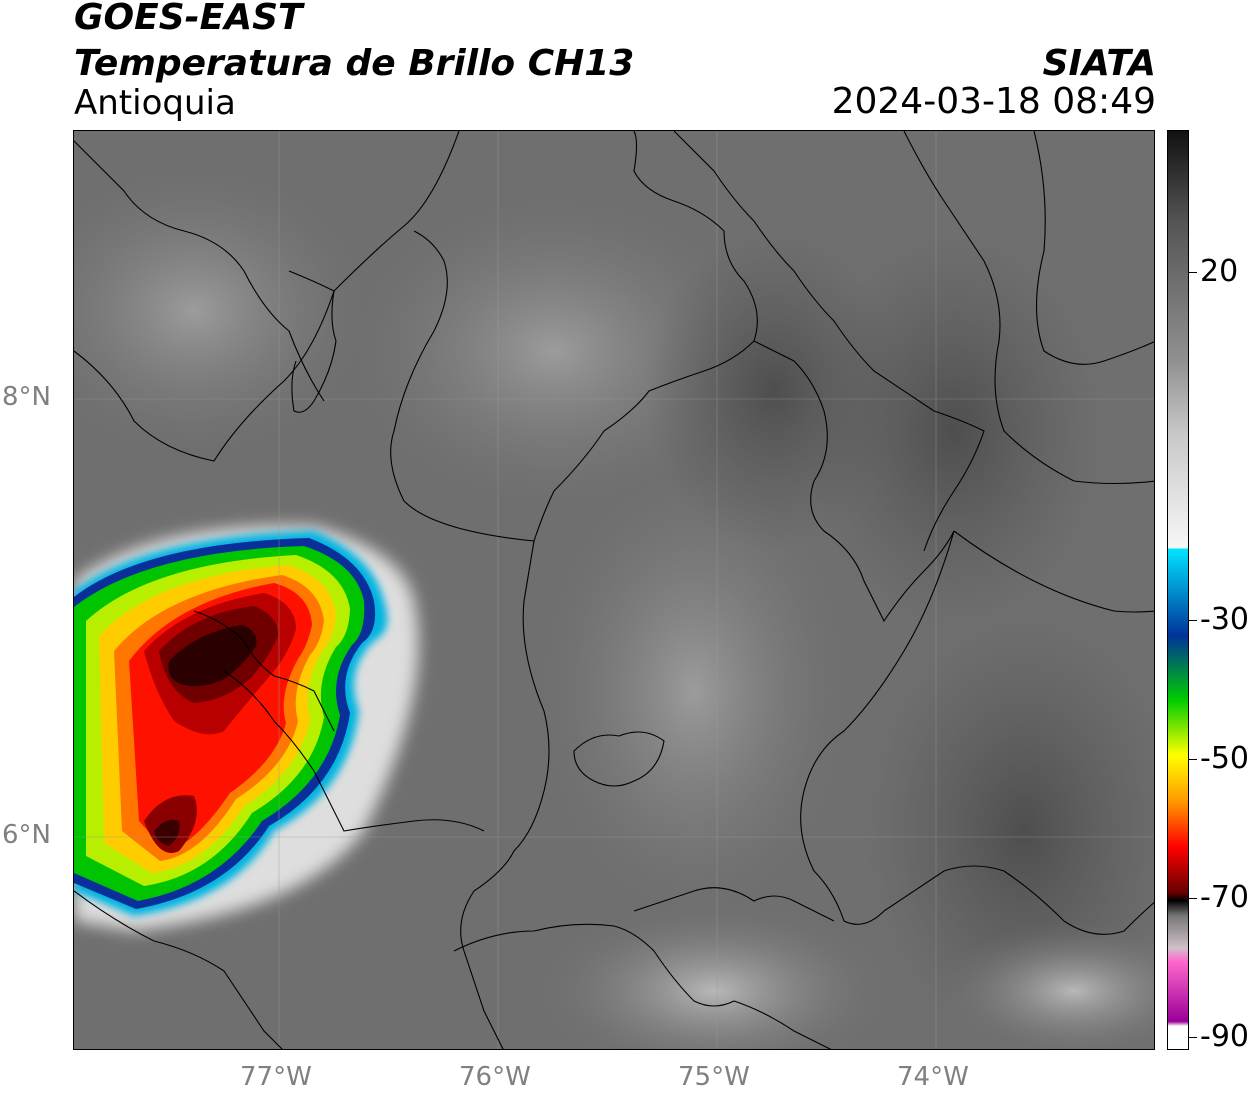 The image size is (1252, 1099). Describe the element at coordinates (933, 1077) in the screenshot. I see `lon-label-74w: 74°W` at that location.